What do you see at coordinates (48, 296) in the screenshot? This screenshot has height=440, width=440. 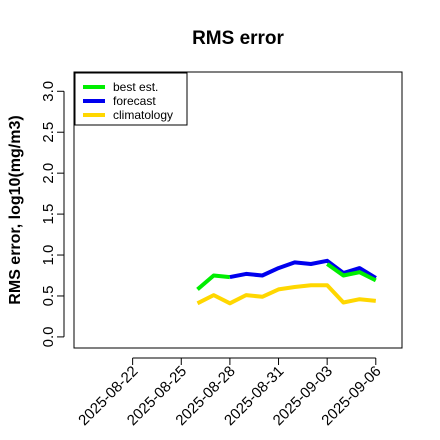 I see `y-tick-label: 0.5` at bounding box center [48, 296].